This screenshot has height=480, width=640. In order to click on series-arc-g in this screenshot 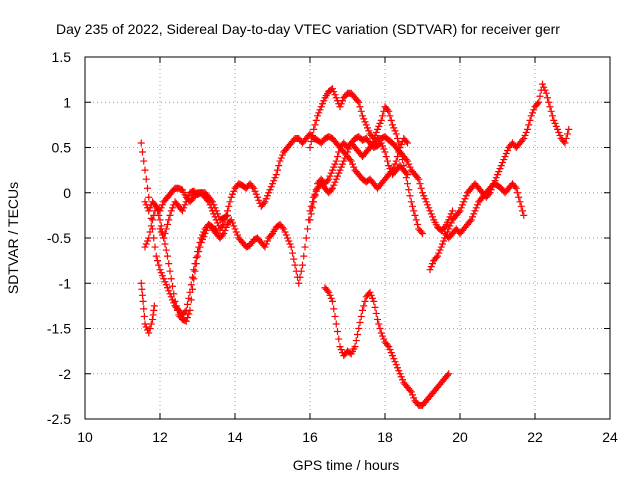, I will do `click(387, 346)`.